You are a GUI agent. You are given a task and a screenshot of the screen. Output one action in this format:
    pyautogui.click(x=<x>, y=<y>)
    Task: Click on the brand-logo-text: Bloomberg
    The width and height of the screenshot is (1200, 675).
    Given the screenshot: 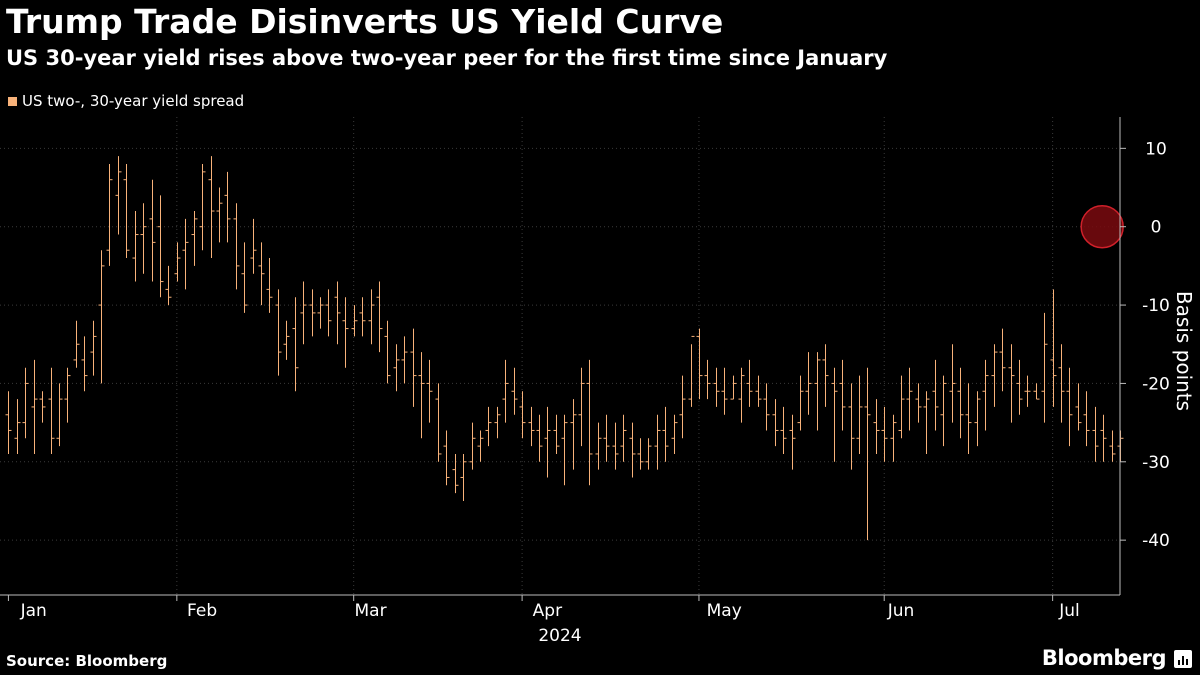 What is the action you would take?
    pyautogui.click(x=1104, y=658)
    